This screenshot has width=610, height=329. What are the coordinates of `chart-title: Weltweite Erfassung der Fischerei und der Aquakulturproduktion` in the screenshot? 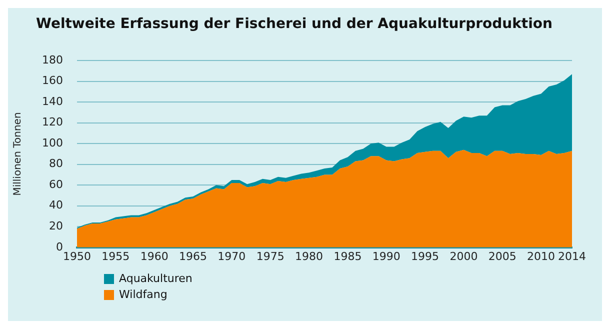 It's located at (294, 24).